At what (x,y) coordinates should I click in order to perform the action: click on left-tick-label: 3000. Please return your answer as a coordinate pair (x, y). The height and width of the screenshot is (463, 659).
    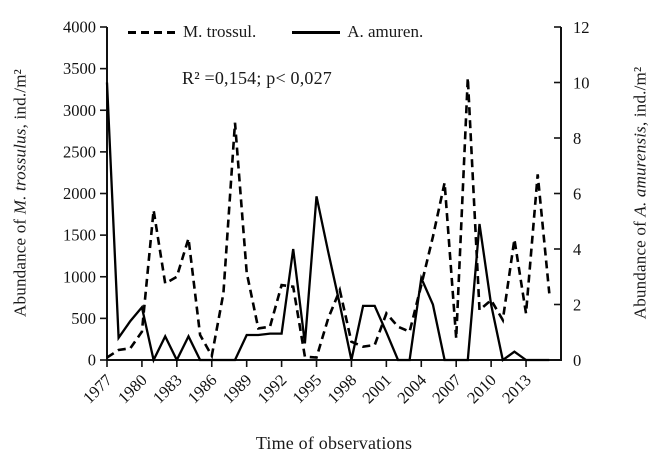
    Looking at the image, I should click on (79, 110).